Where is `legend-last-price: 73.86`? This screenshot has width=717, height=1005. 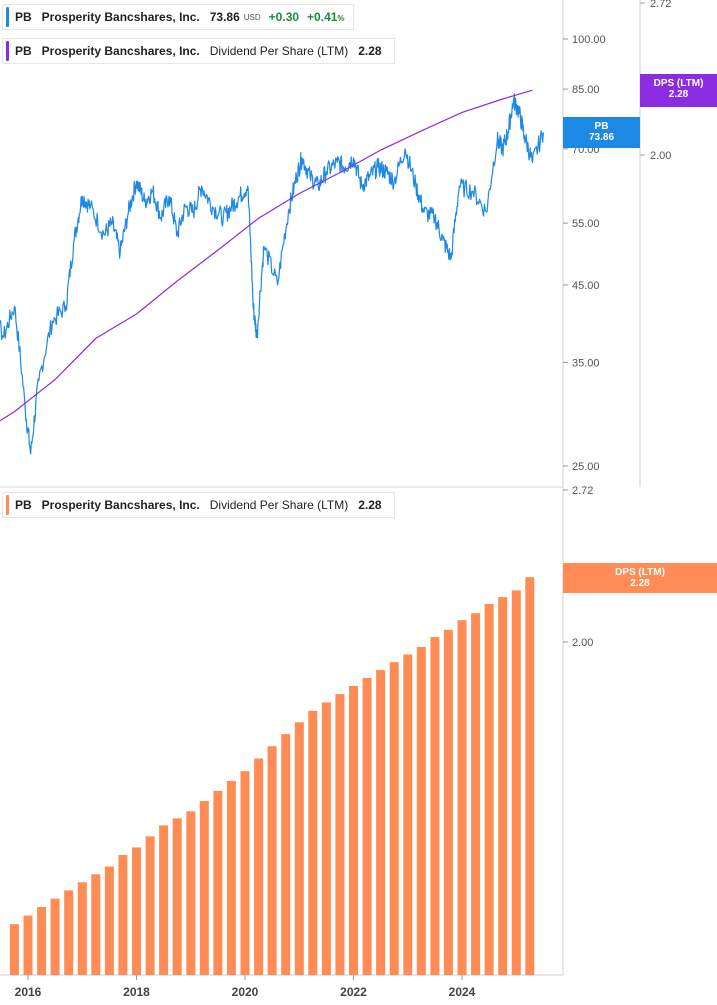 legend-last-price: 73.86 is located at coordinates (224, 17).